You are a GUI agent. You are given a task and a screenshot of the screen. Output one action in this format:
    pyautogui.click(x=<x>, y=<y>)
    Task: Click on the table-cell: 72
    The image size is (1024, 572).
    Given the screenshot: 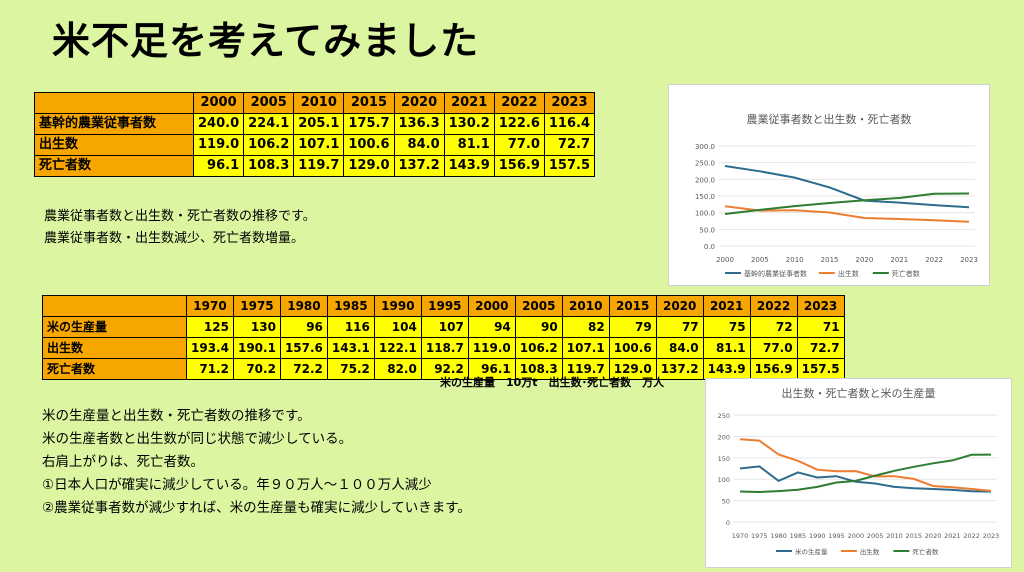 What is the action you would take?
    pyautogui.click(x=773, y=327)
    